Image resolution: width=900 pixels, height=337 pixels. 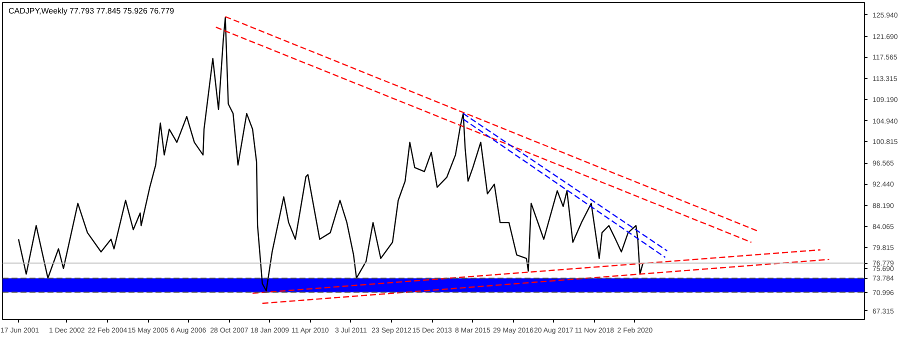 What do you see at coordinates (91, 11) in the screenshot?
I see `text: CADJPY,Weekly 77.793 77.845 75.926 76.779` at bounding box center [91, 11].